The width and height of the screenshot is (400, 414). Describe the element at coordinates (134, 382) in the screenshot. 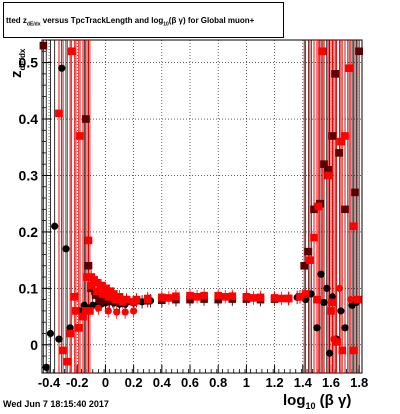

I see `x-tick-label: 0.2` at that location.